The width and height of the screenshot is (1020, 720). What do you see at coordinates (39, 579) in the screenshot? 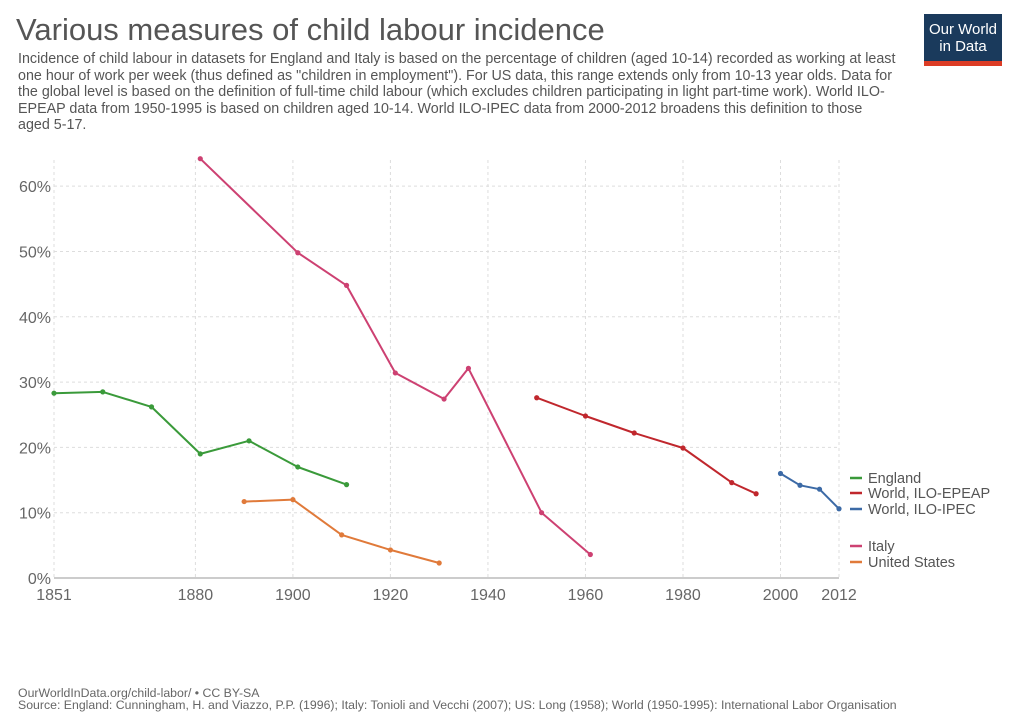
I see `y-tick-label: 0%` at bounding box center [39, 579].